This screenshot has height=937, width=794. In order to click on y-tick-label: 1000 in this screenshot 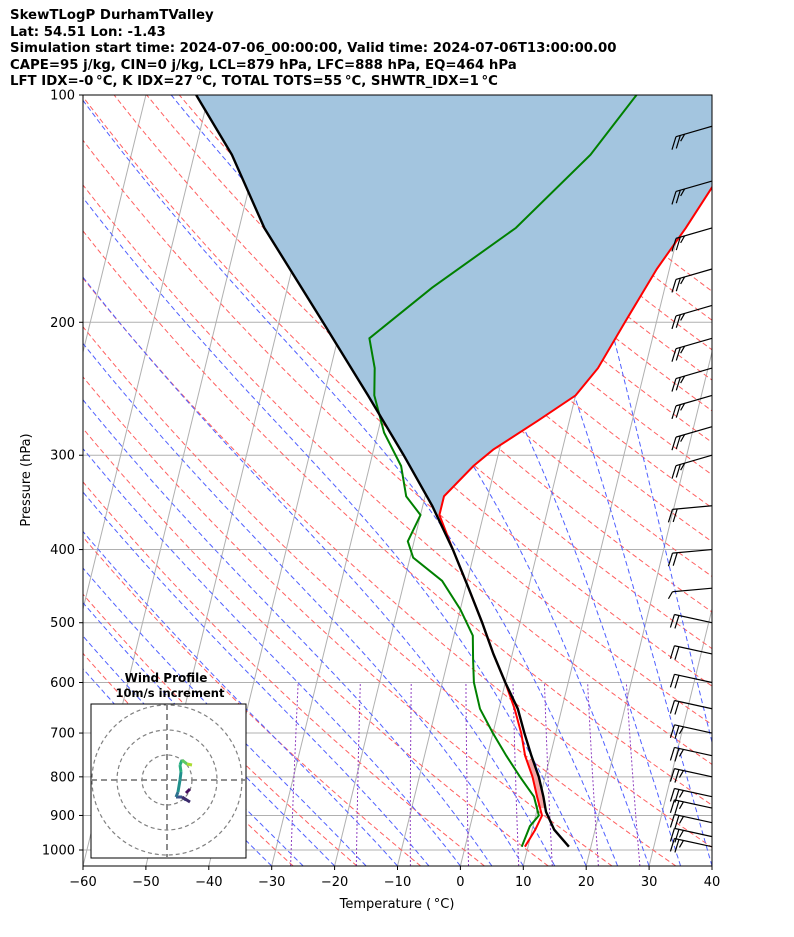, I will do `click(58, 851)`.